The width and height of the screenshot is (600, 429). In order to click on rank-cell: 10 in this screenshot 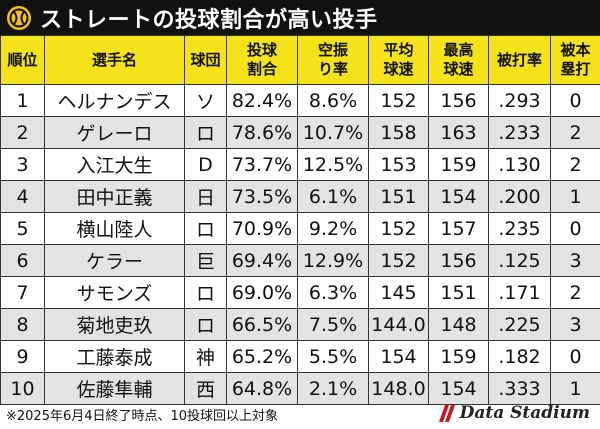, I will do `click(22, 388)`.